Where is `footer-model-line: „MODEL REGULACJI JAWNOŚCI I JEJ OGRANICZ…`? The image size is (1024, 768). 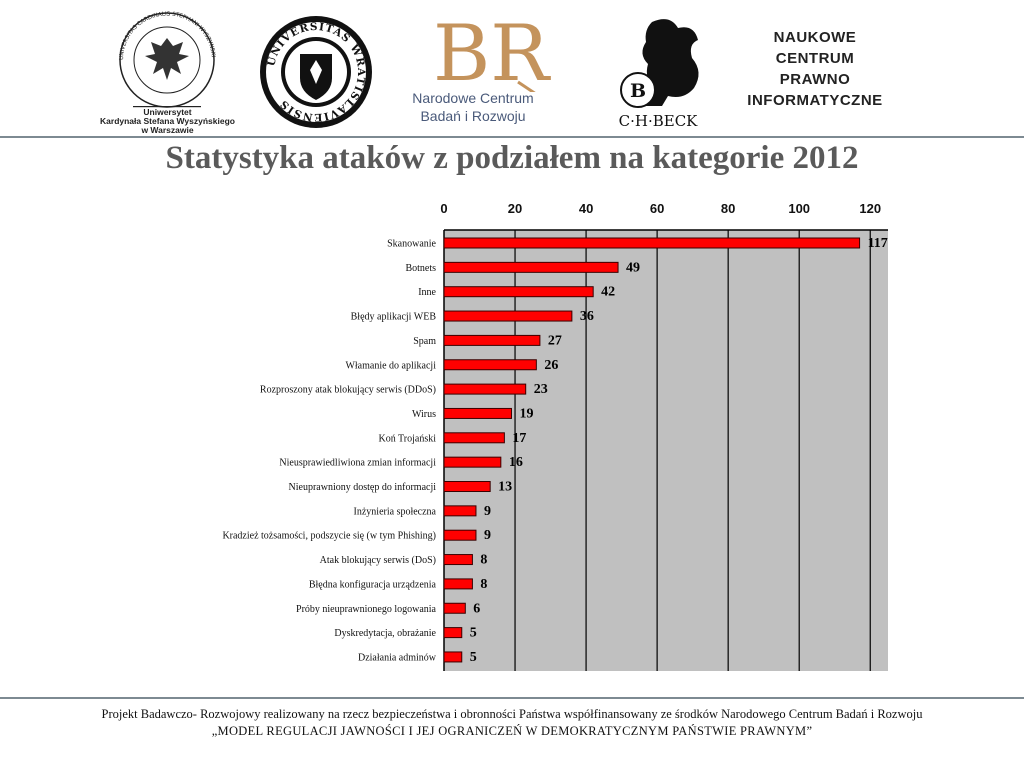 footer-model-line: „MODEL REGULACJI JAWNOŚCI I JEJ OGRANICZ… is located at coordinates (512, 731).